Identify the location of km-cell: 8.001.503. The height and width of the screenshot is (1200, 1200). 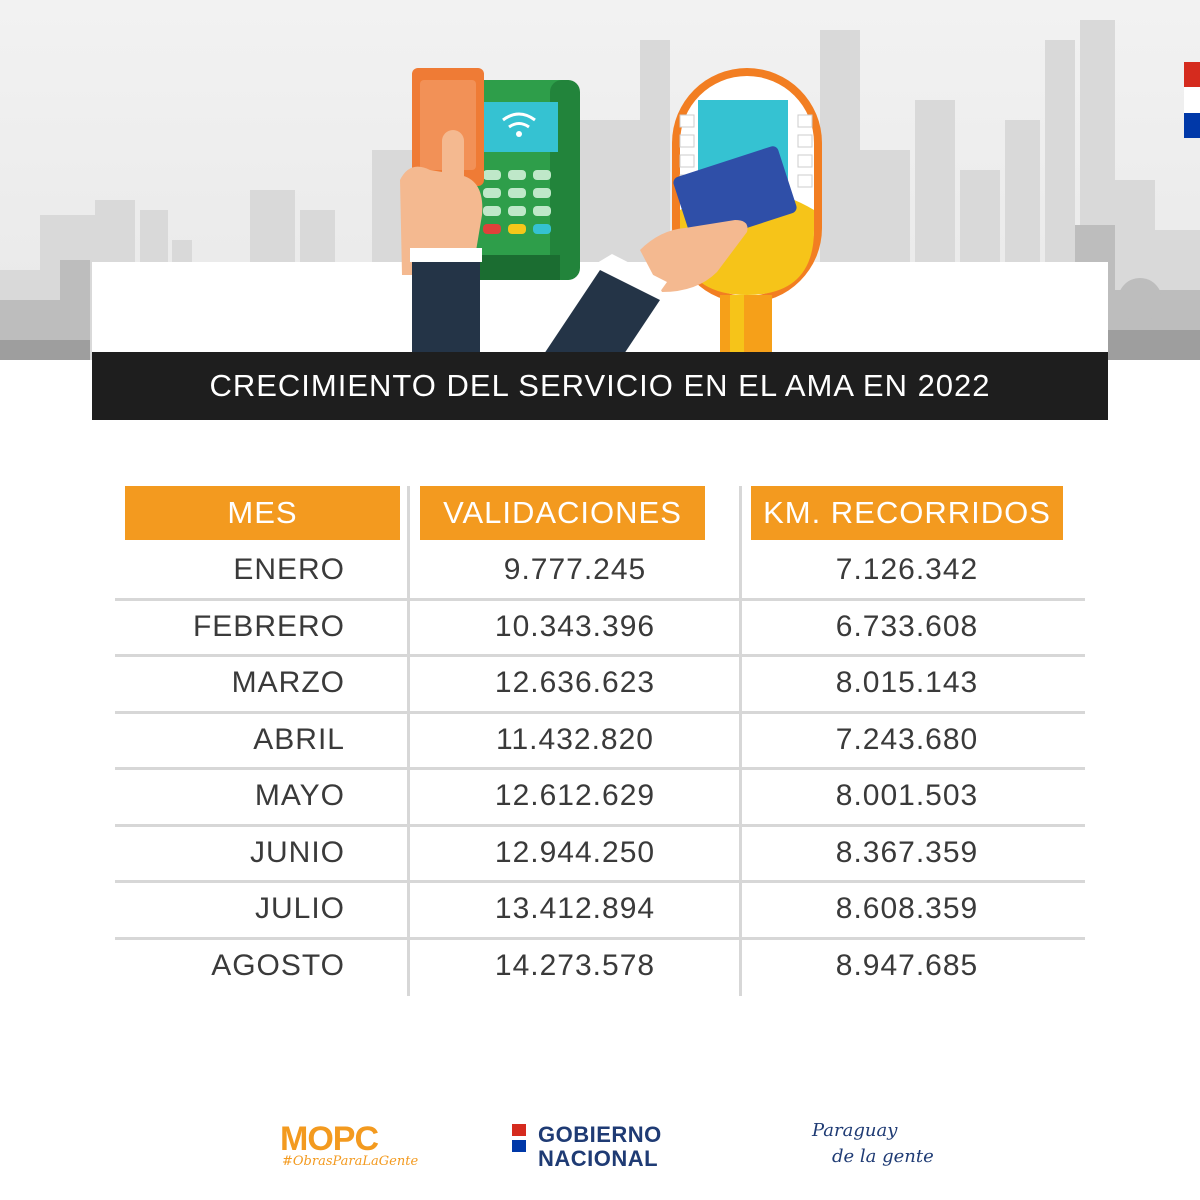
(907, 795).